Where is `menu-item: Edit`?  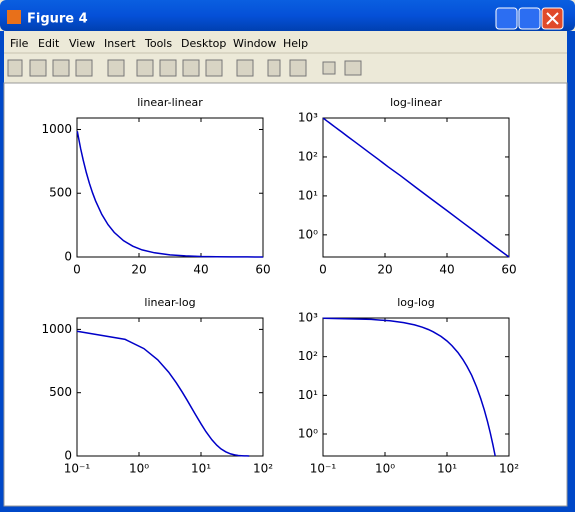 menu-item: Edit is located at coordinates (49, 43).